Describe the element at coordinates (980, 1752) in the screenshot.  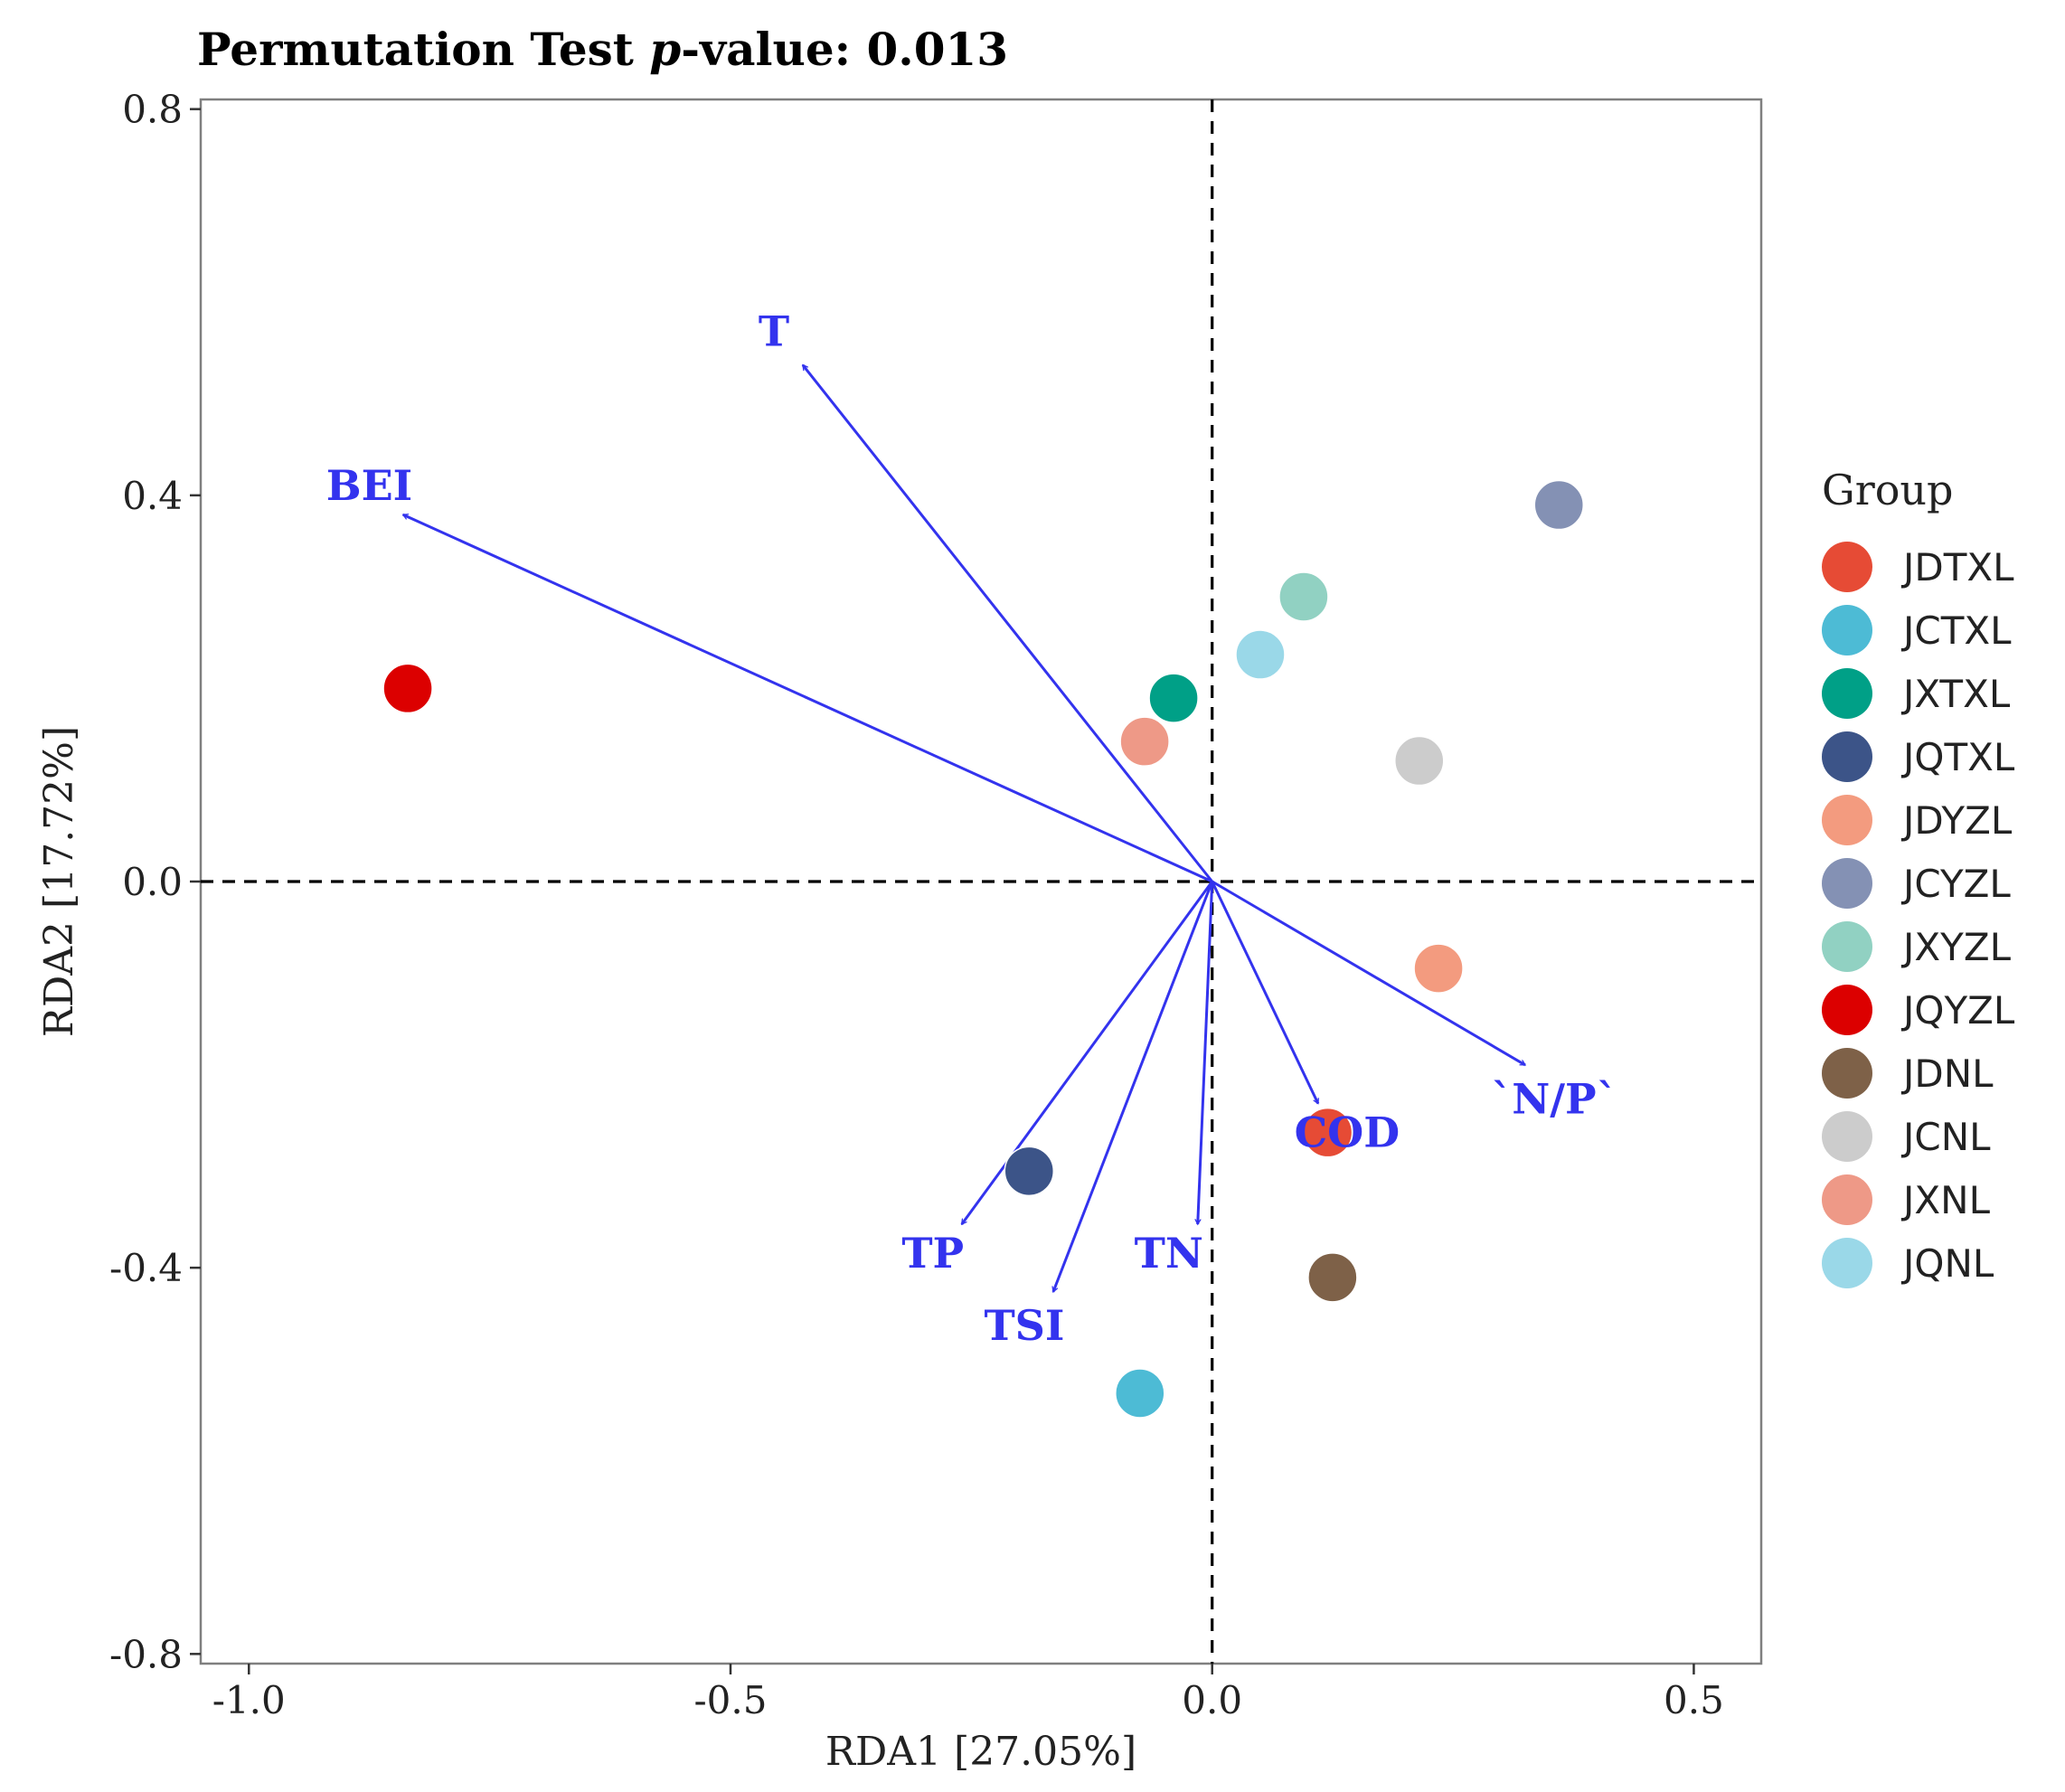
I see `x-axis-title: RDA1 [27.05%]` at that location.